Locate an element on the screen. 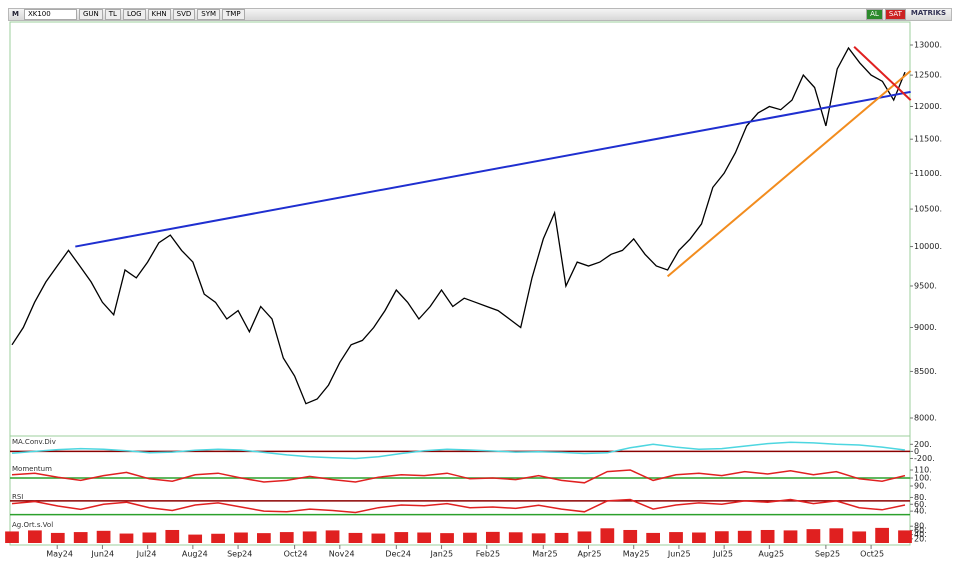 Image resolution: width=960 pixels, height=581 pixels. x-tick-label: Feb25 is located at coordinates (488, 554).